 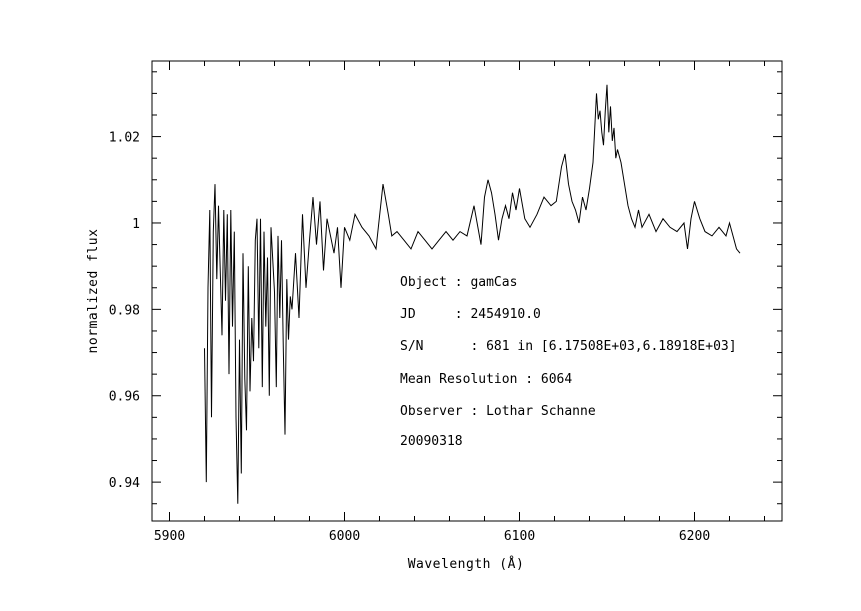 What do you see at coordinates (498, 411) in the screenshot?
I see `annotation-observer: Observer : Lothar Schanne` at bounding box center [498, 411].